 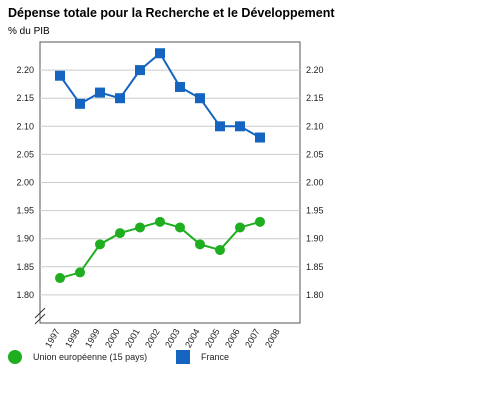 I want to click on y2-tick-label: 1.80, so click(x=315, y=295).